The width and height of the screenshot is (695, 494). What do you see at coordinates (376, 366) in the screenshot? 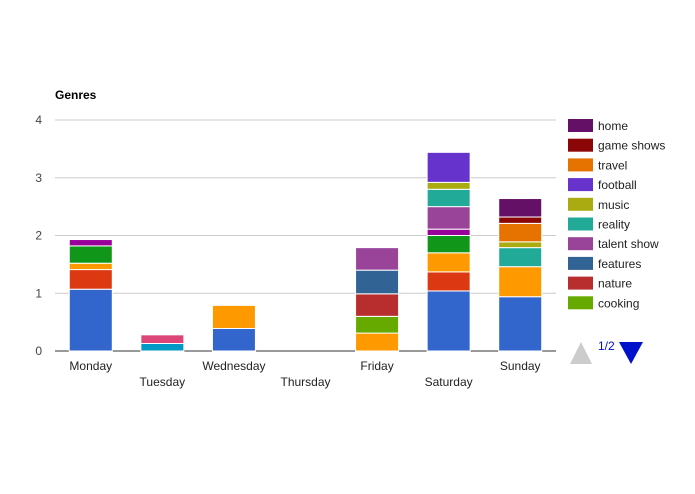
I see `x-tick-label: Friday` at bounding box center [376, 366].